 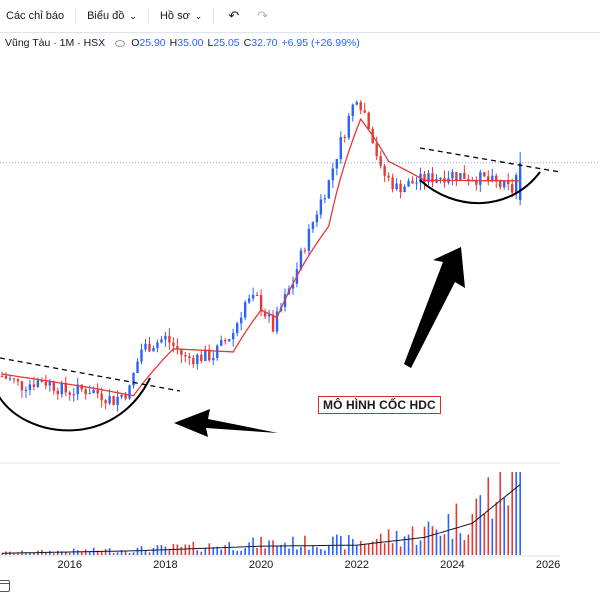 I want to click on chevron-down-icon: ⌄, so click(x=133, y=15).